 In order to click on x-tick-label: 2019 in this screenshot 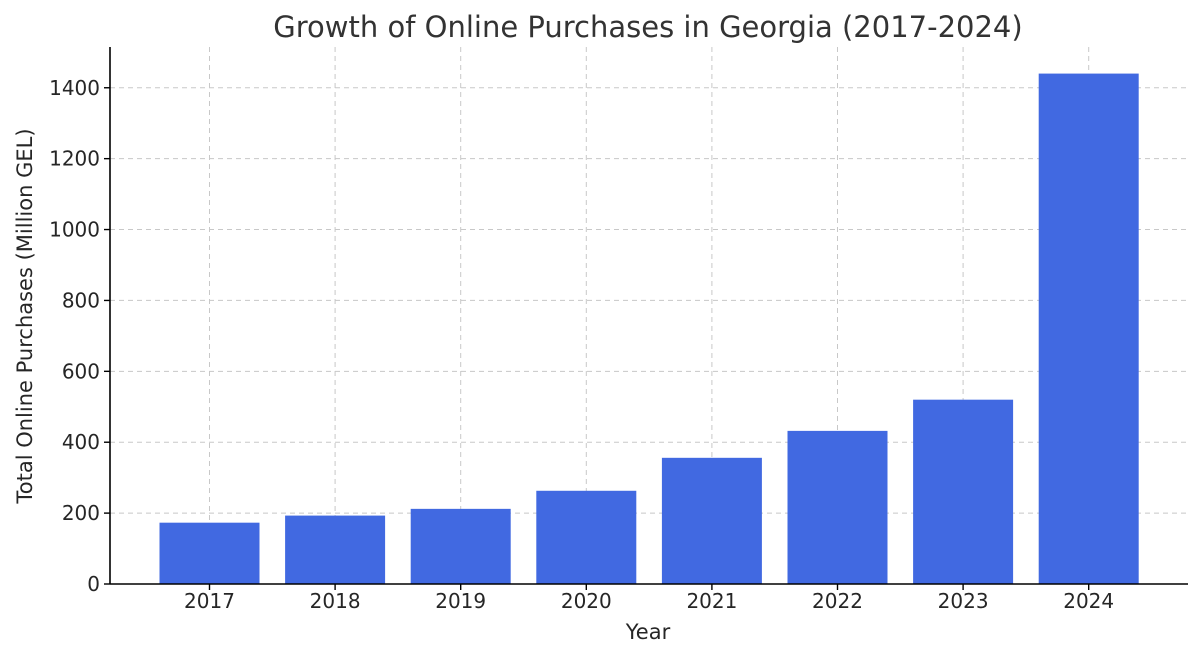, I will do `click(460, 601)`.